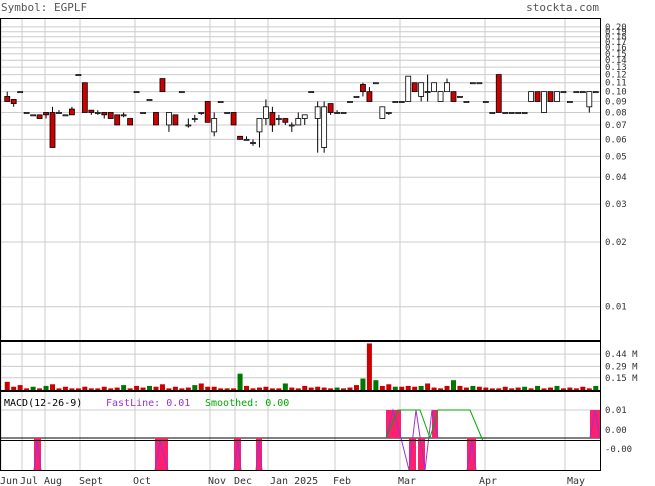 This screenshot has width=655, height=486. I want to click on macd-tick-label: -0.00, so click(618, 450).